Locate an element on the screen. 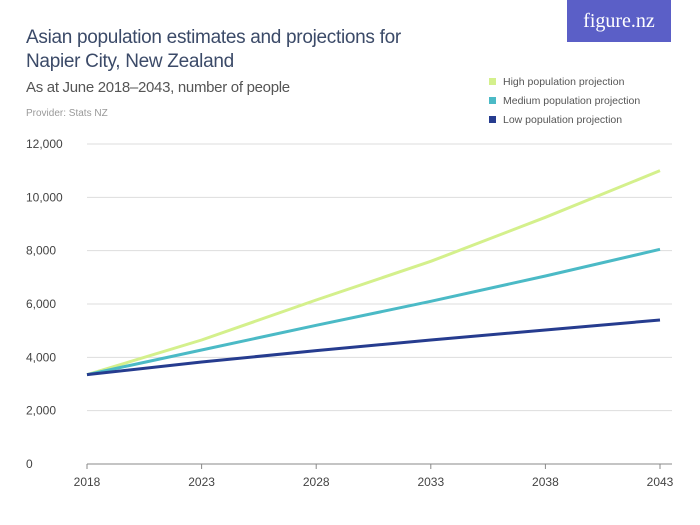 The image size is (700, 525). x-tick-label: 2018 is located at coordinates (87, 482).